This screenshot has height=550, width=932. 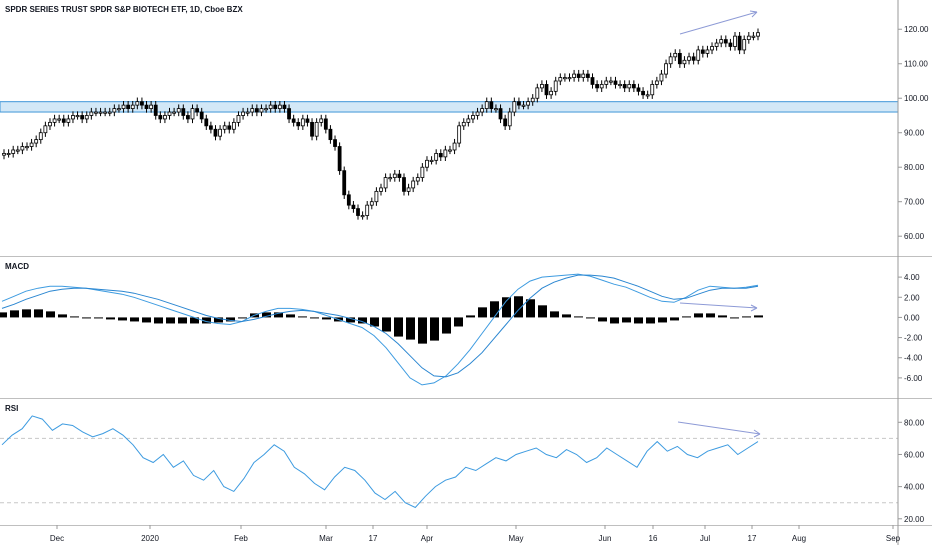 What do you see at coordinates (893, 538) in the screenshot?
I see `x-tick-label-12: Sep` at bounding box center [893, 538].